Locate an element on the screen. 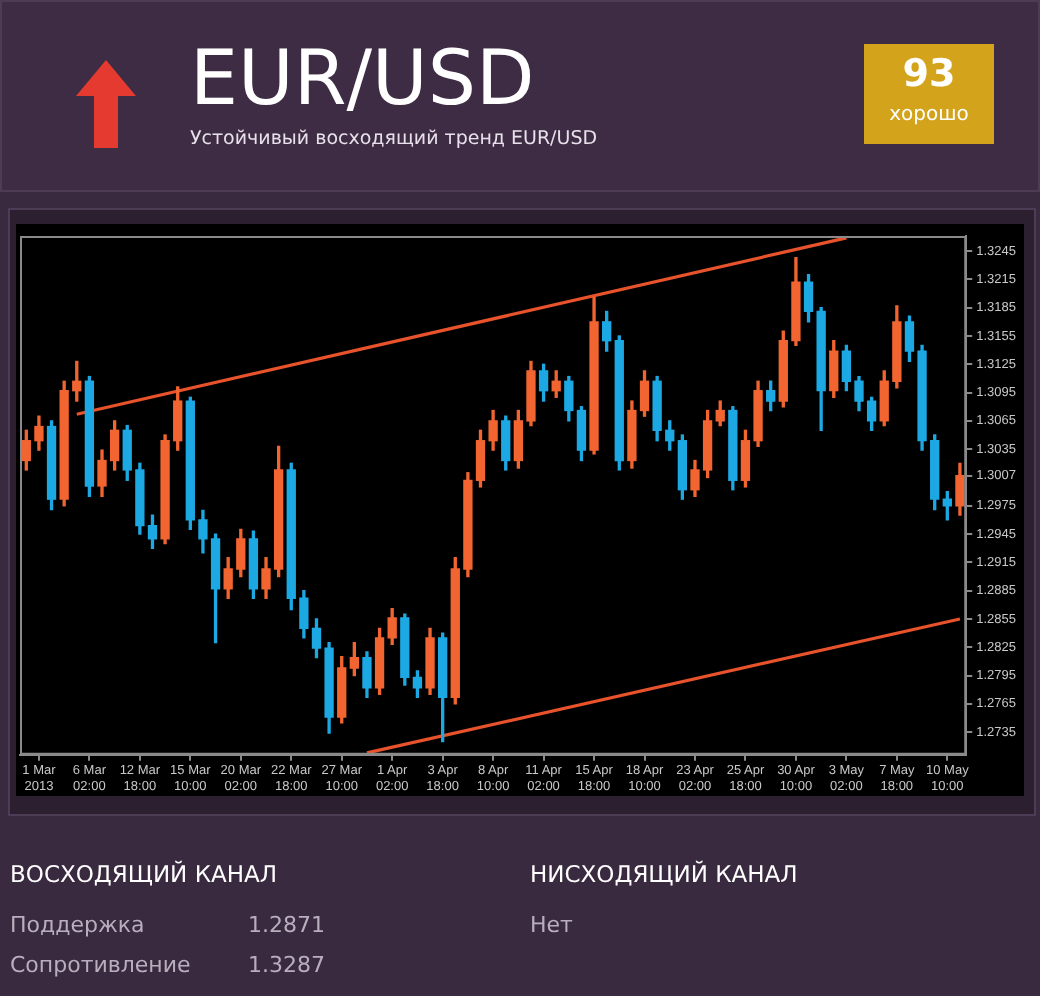 The width and height of the screenshot is (1040, 996). chart-subtitle: Устойчивый восходящий тренд EUR/USD is located at coordinates (394, 139).